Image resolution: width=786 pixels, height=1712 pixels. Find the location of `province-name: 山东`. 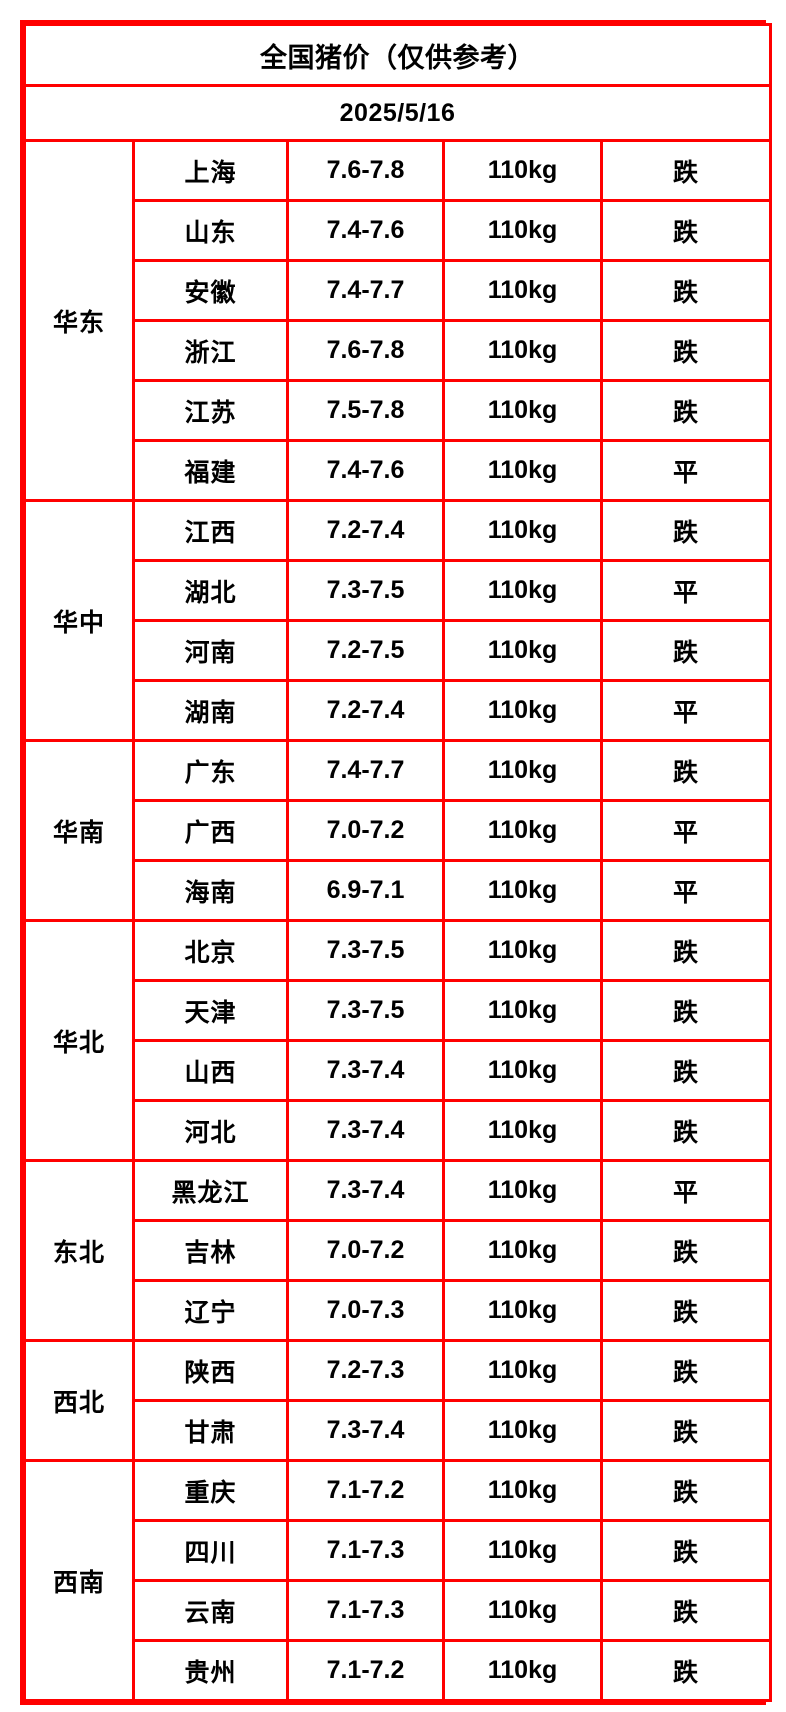

province-name: 山东 is located at coordinates (210, 230).